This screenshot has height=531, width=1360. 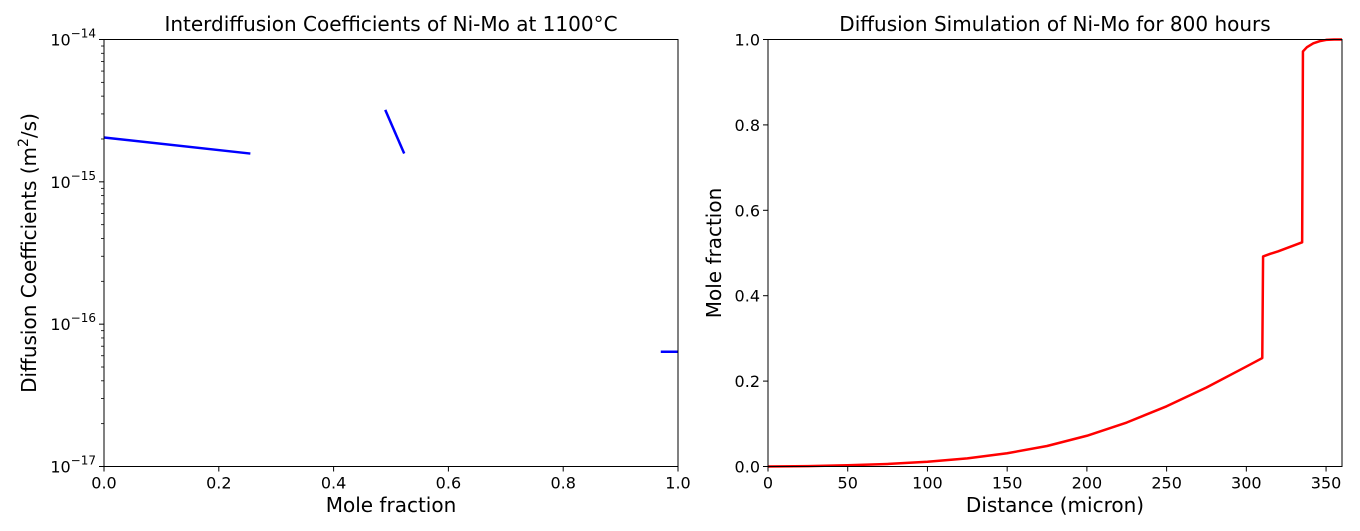 What do you see at coordinates (747, 467) in the screenshot?
I see `right-y-tick-label: 0.0` at bounding box center [747, 467].